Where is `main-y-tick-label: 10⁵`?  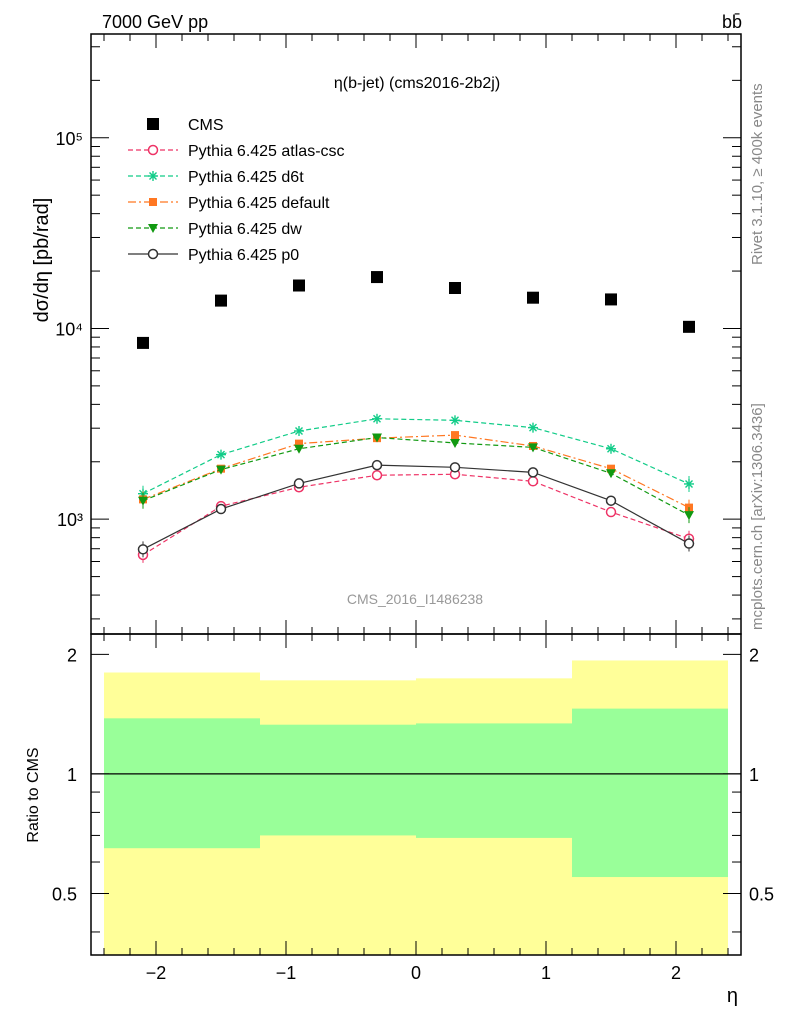 main-y-tick-label: 10⁵ is located at coordinates (69, 139).